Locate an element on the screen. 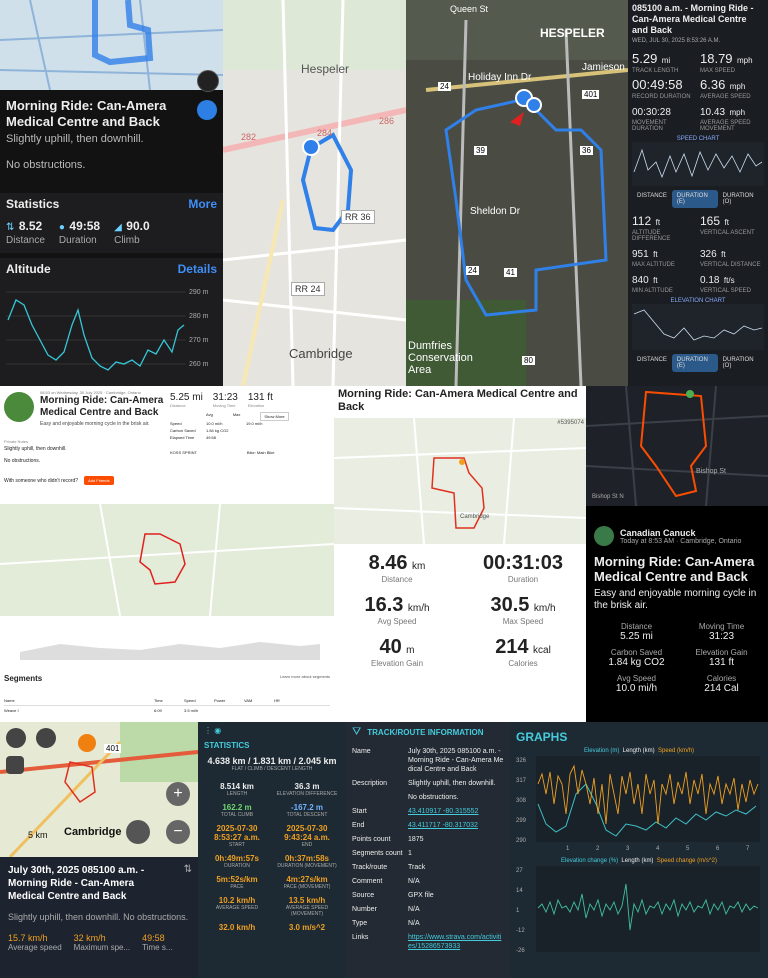  stat-cell-value: 36.3 m is located at coordinates (307, 786).